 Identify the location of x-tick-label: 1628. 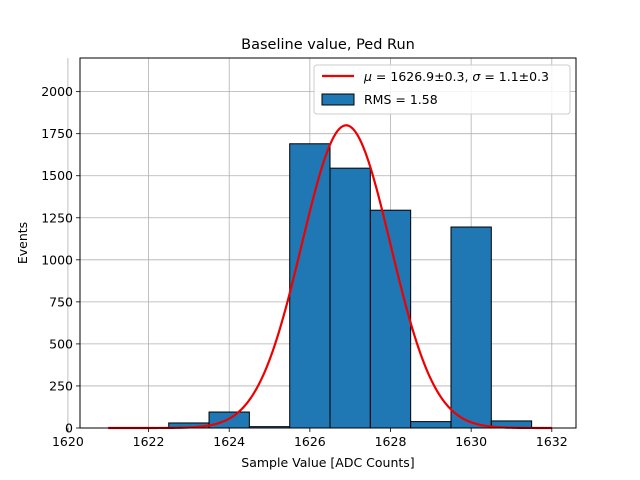
(391, 441).